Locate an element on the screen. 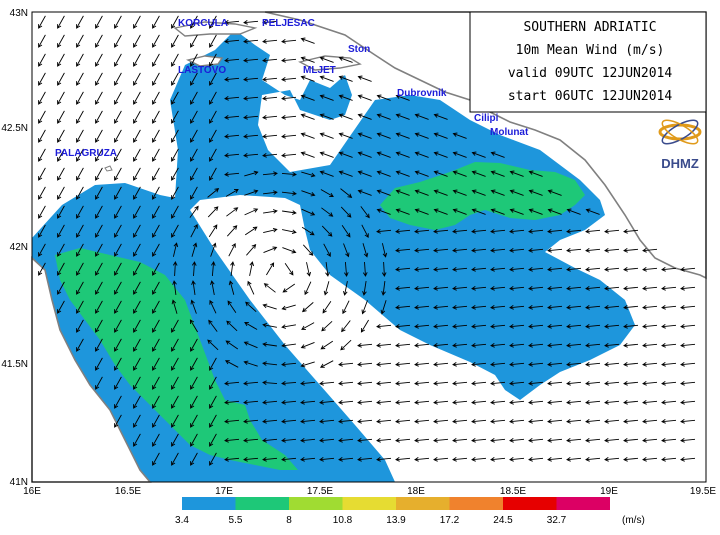  title-line-4: start 06UTC 12JUN2014 is located at coordinates (590, 96).